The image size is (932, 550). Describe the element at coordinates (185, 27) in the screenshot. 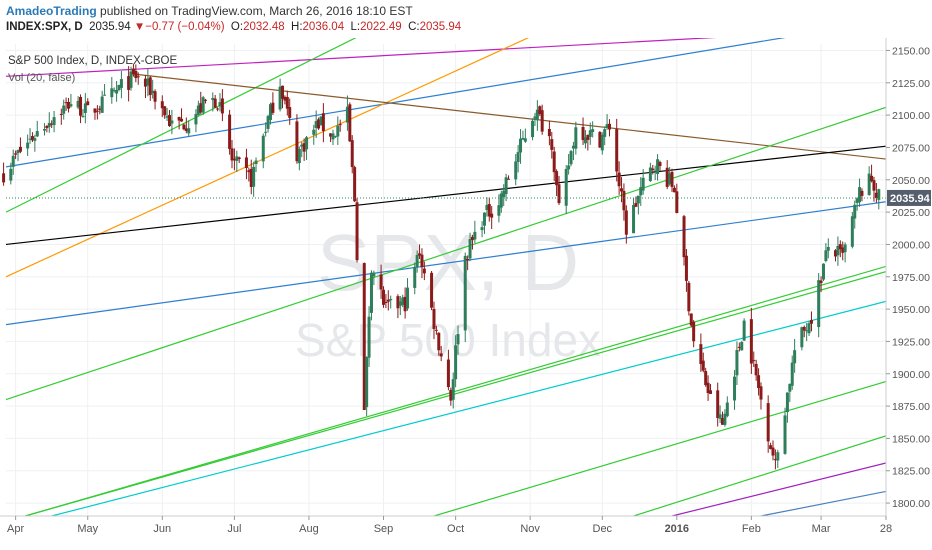

I see `change-value: −0.77 (−0.04%)` at that location.